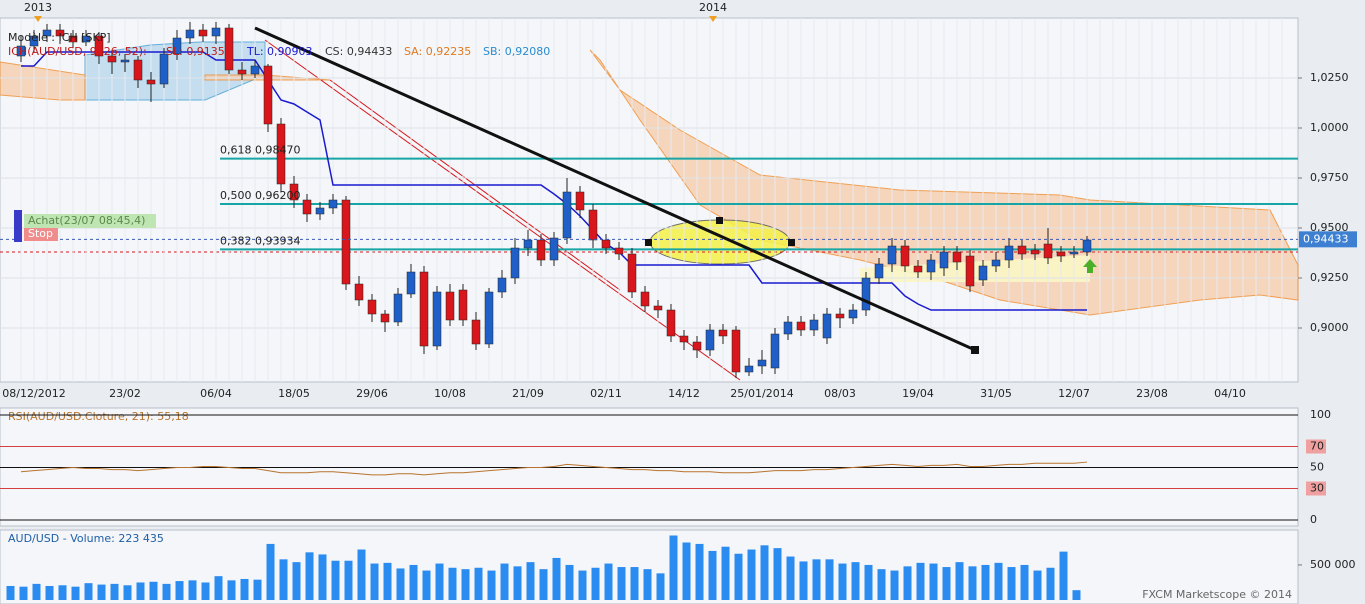 Image resolution: width=1365 pixels, height=604 pixels. I want to click on x-tick-label: 21/09, so click(528, 393).